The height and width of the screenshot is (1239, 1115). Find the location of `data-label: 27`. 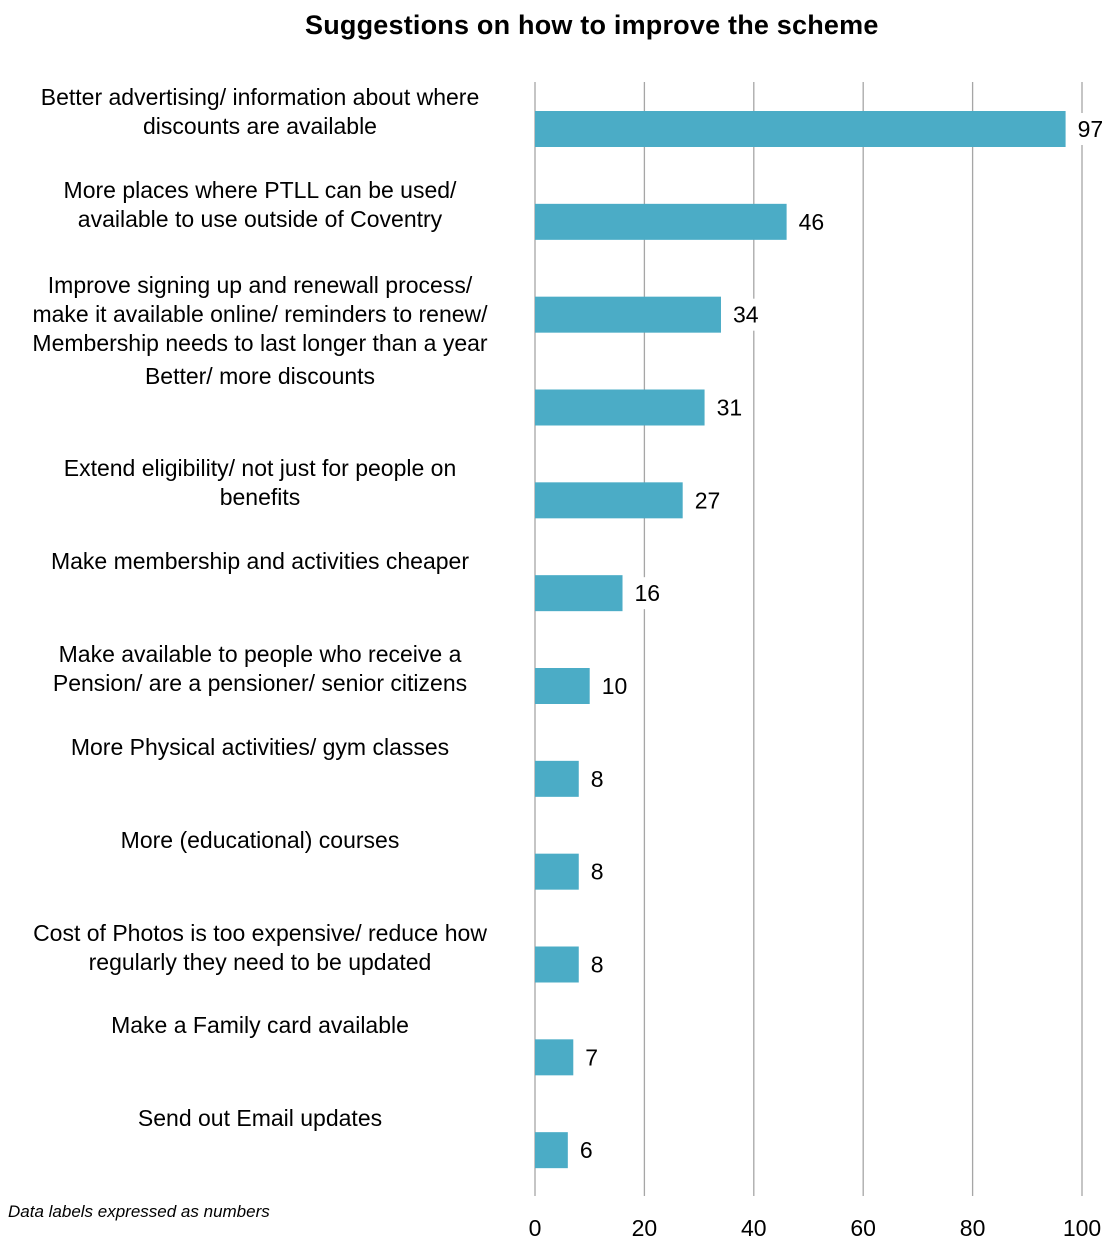

data-label: 27 is located at coordinates (708, 500).